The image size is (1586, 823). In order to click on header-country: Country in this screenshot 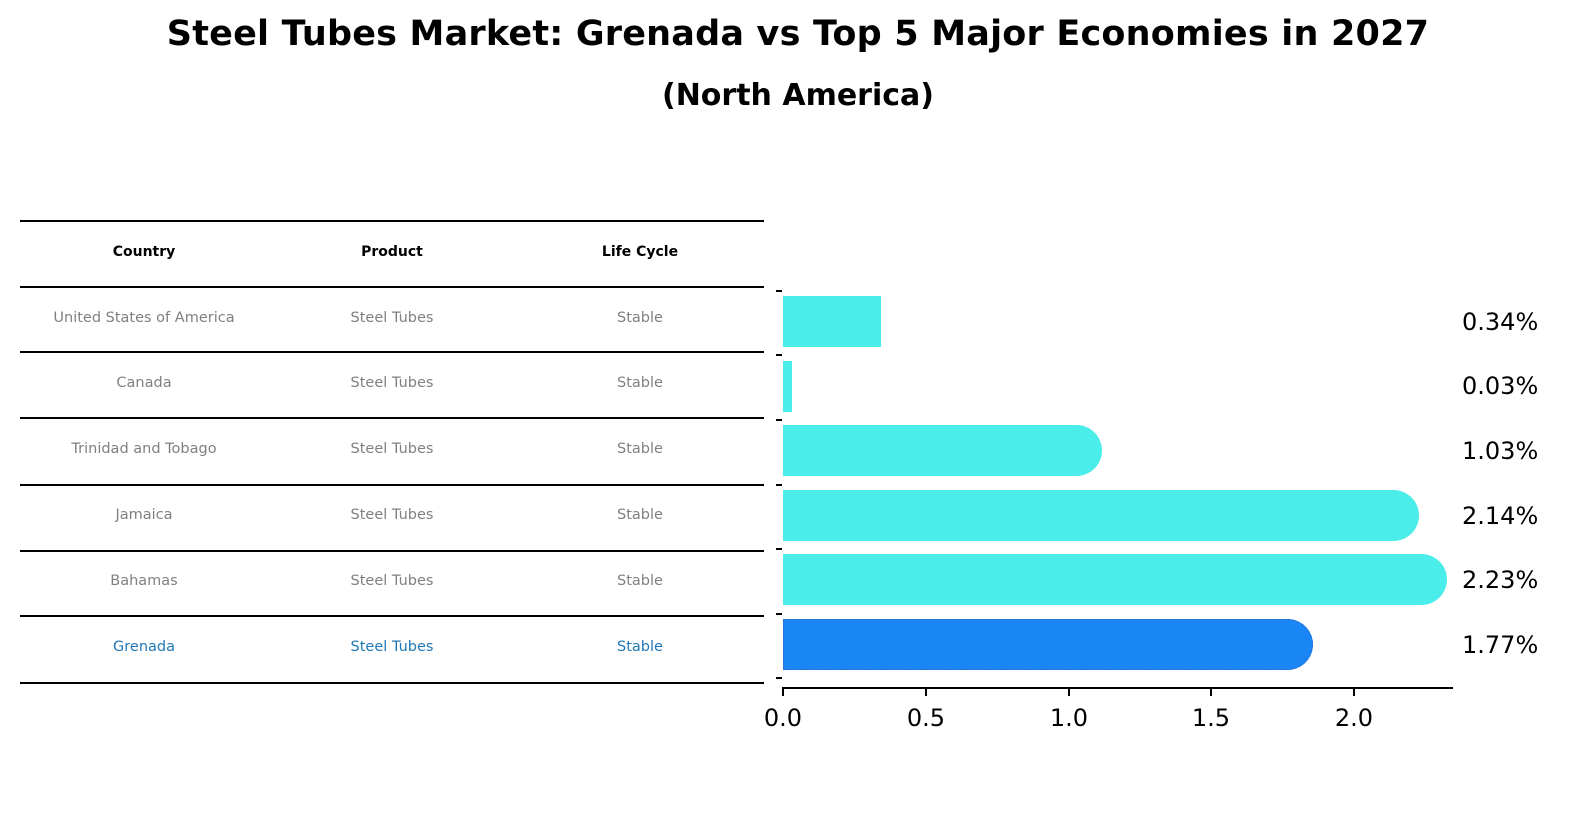, I will do `click(144, 252)`.